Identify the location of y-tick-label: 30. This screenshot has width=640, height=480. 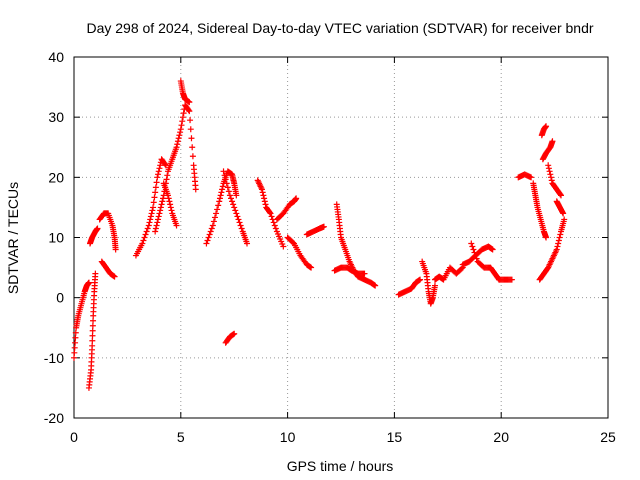
(56, 117).